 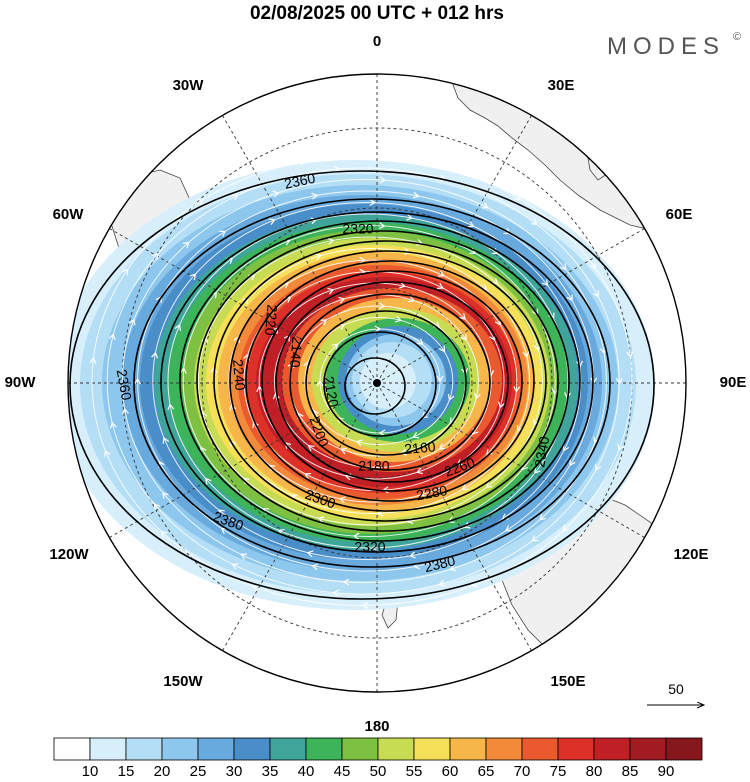 What do you see at coordinates (690, 554) in the screenshot?
I see `longitude-label: 120E` at bounding box center [690, 554].